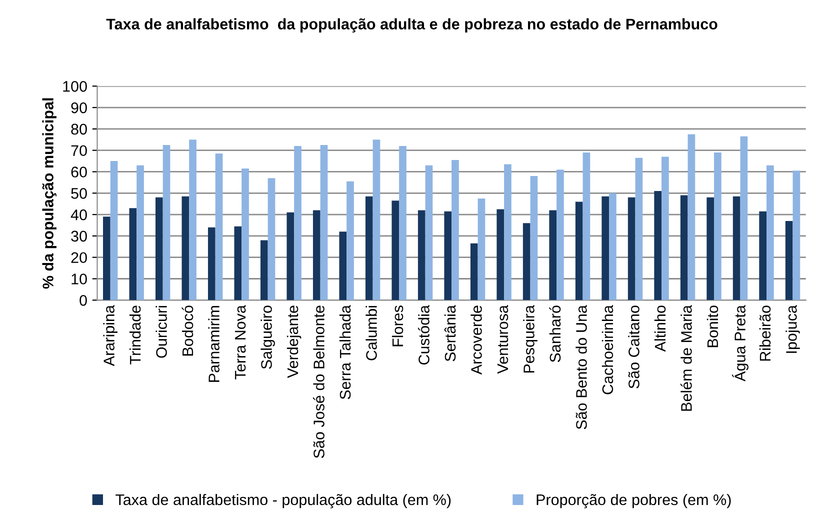 This screenshot has height=522, width=824. Describe the element at coordinates (214, 344) in the screenshot. I see `x-tick-label: Parnamirim` at that location.